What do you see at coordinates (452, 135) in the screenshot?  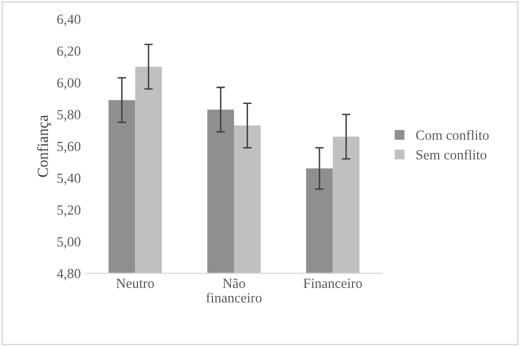 I see `legend-label: Com conflito` at bounding box center [452, 135].